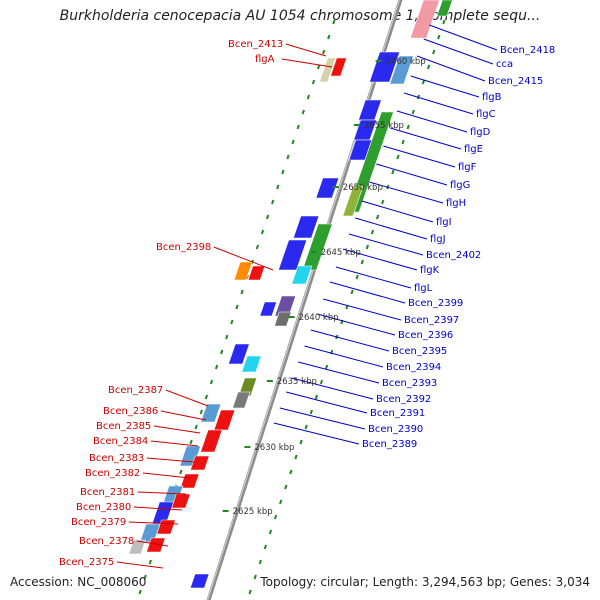 This screenshot has height=600, width=600. What do you see at coordinates (253, 512) in the screenshot?
I see `kbp-label: 2625 kbp` at bounding box center [253, 512].